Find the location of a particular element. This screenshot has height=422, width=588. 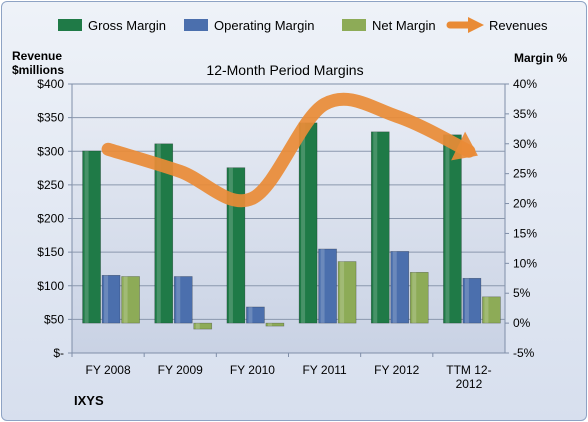

right-axis-tick-label: 0% is located at coordinates (522, 323).